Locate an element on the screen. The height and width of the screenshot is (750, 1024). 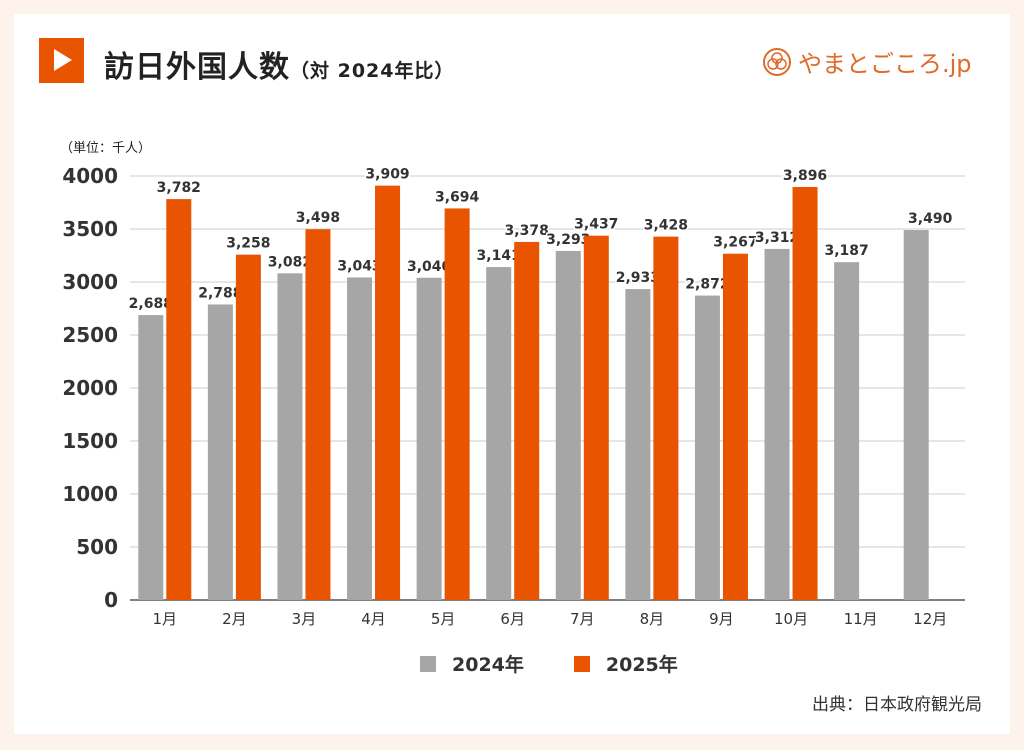
logo-text: やまとごころ.jp is located at coordinates (885, 64).